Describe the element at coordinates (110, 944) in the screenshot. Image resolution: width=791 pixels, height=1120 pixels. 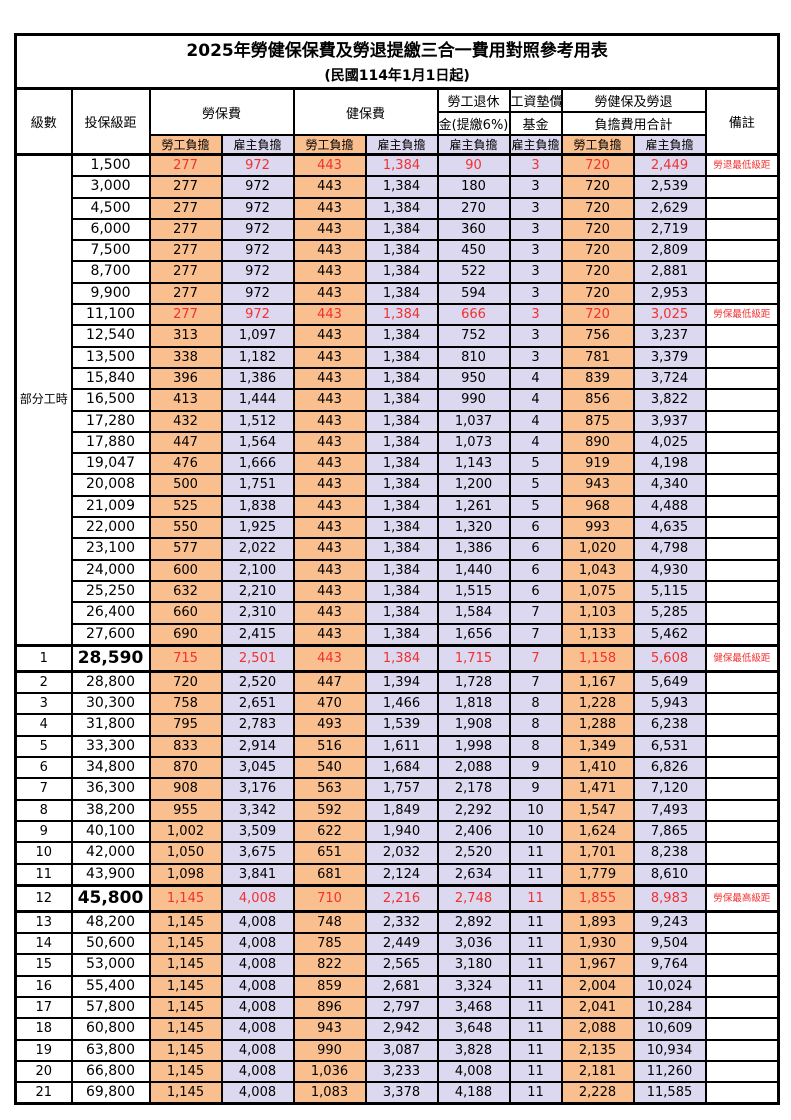
I see `cell-bracket: 50,600` at that location.